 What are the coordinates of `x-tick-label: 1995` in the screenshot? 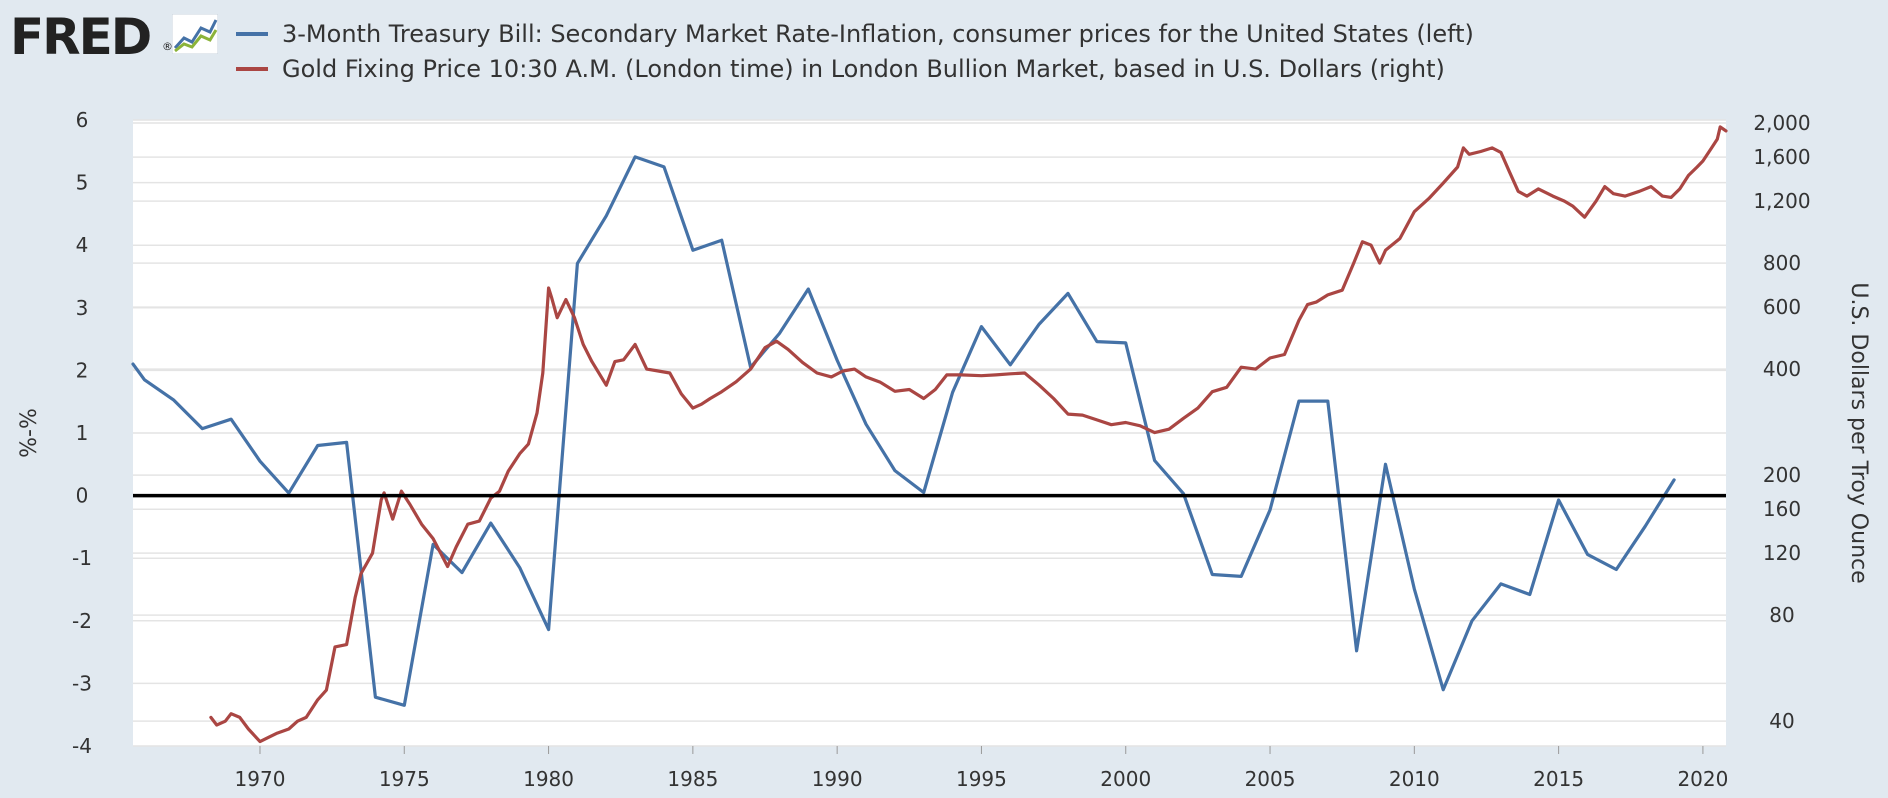 It's located at (981, 779).